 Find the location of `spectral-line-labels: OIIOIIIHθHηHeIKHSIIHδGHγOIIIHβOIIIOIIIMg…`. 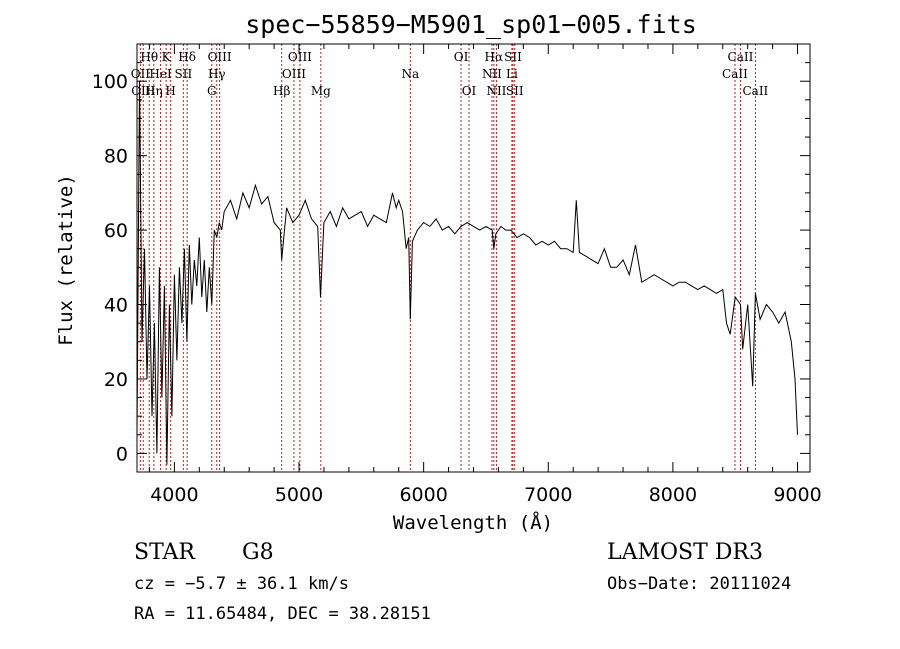

spectral-line-labels: OIIOIIIHθHηHeIKHSIIHδGHγOIIIHβOIIIOIIIMg… is located at coordinates (450, 74).